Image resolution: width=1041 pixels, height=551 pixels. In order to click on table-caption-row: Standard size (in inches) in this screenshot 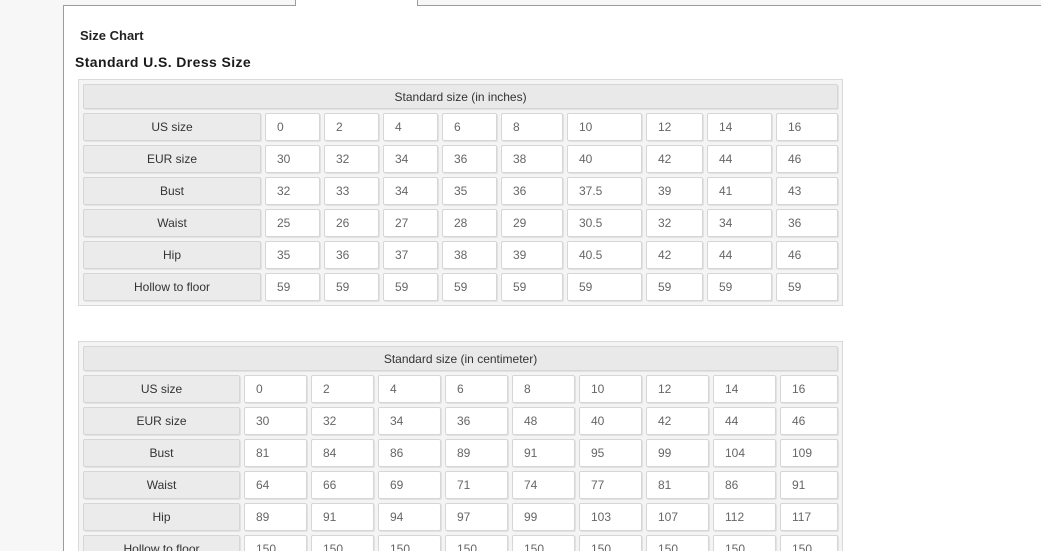, I will do `click(461, 96)`.